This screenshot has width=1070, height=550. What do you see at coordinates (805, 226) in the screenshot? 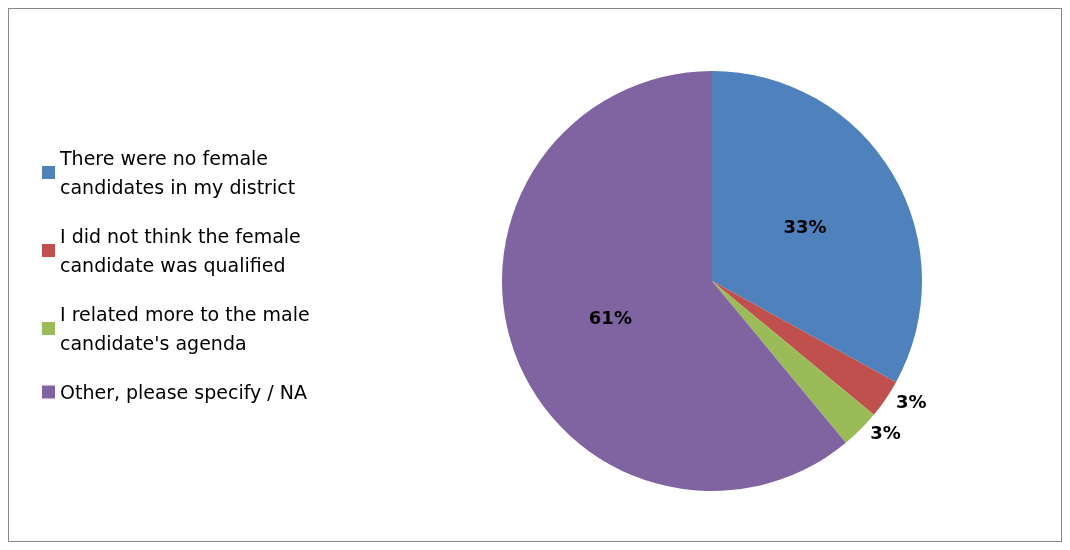
I see `data-label: 33%` at bounding box center [805, 226].